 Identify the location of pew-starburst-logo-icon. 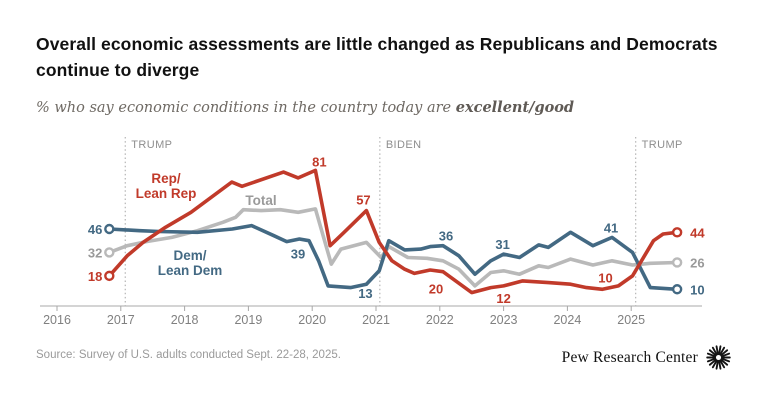
(718, 357).